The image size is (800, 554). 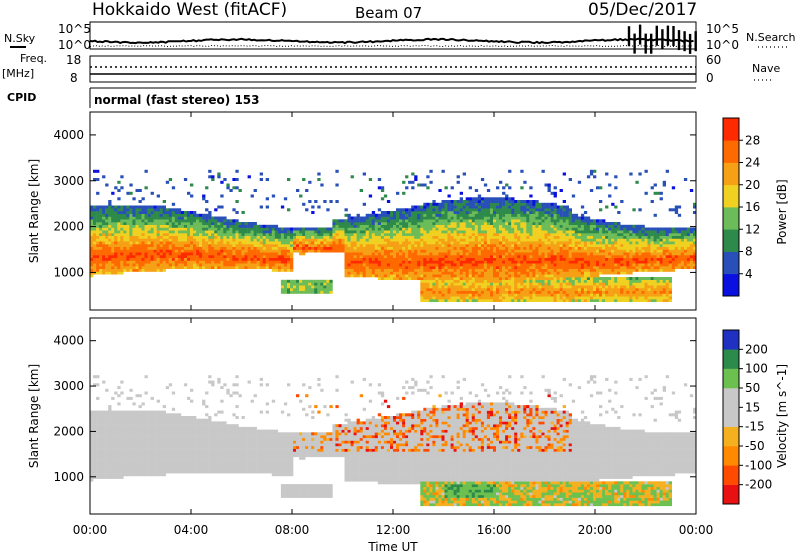 I want to click on nsky-trace, so click(x=391, y=41).